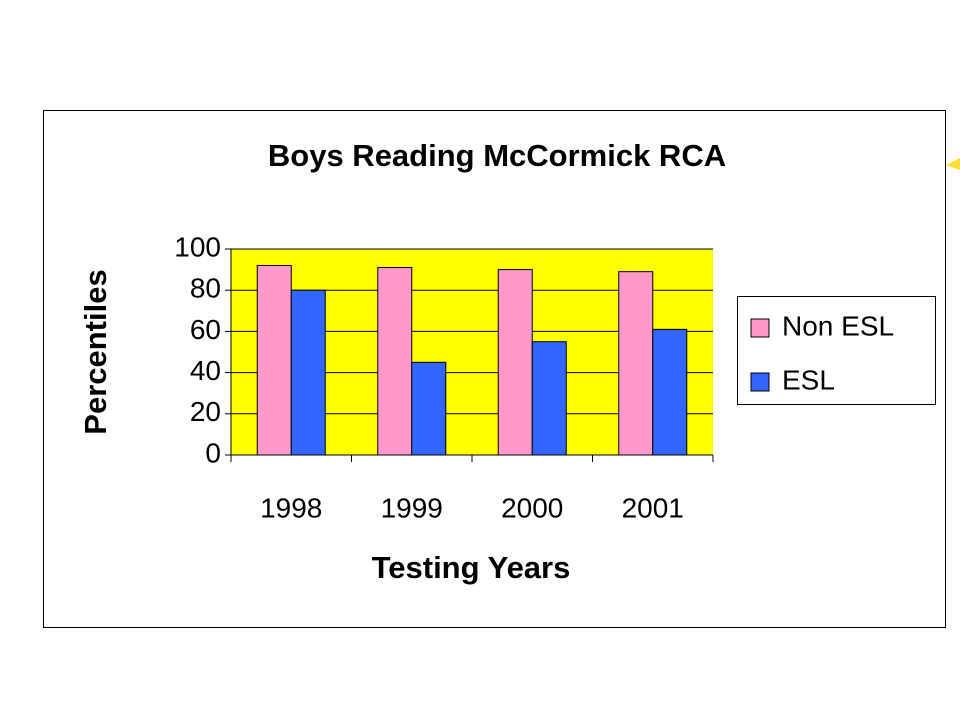 This screenshot has width=960, height=720. Describe the element at coordinates (953, 164) in the screenshot. I see `decoration` at that location.